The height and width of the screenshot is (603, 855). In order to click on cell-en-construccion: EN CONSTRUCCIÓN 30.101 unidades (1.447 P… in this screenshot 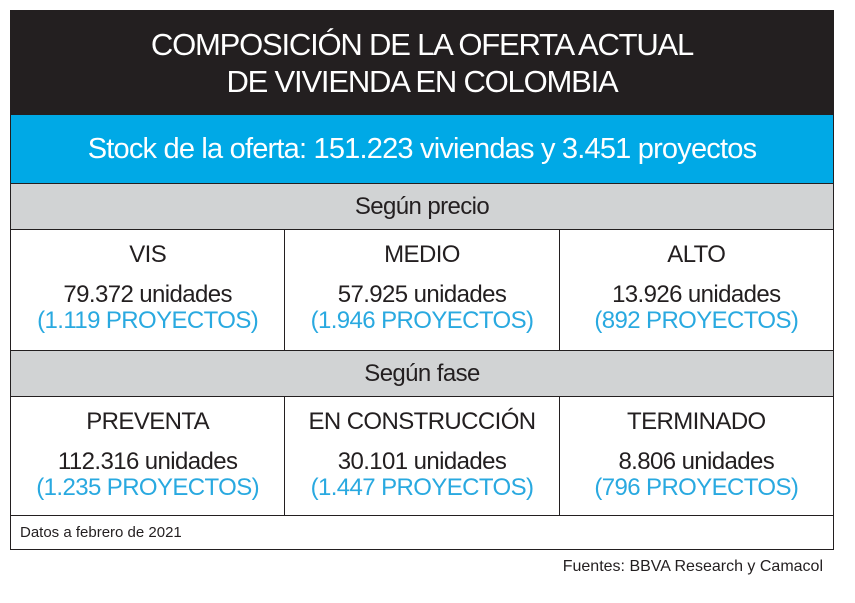, I will do `click(422, 456)`.